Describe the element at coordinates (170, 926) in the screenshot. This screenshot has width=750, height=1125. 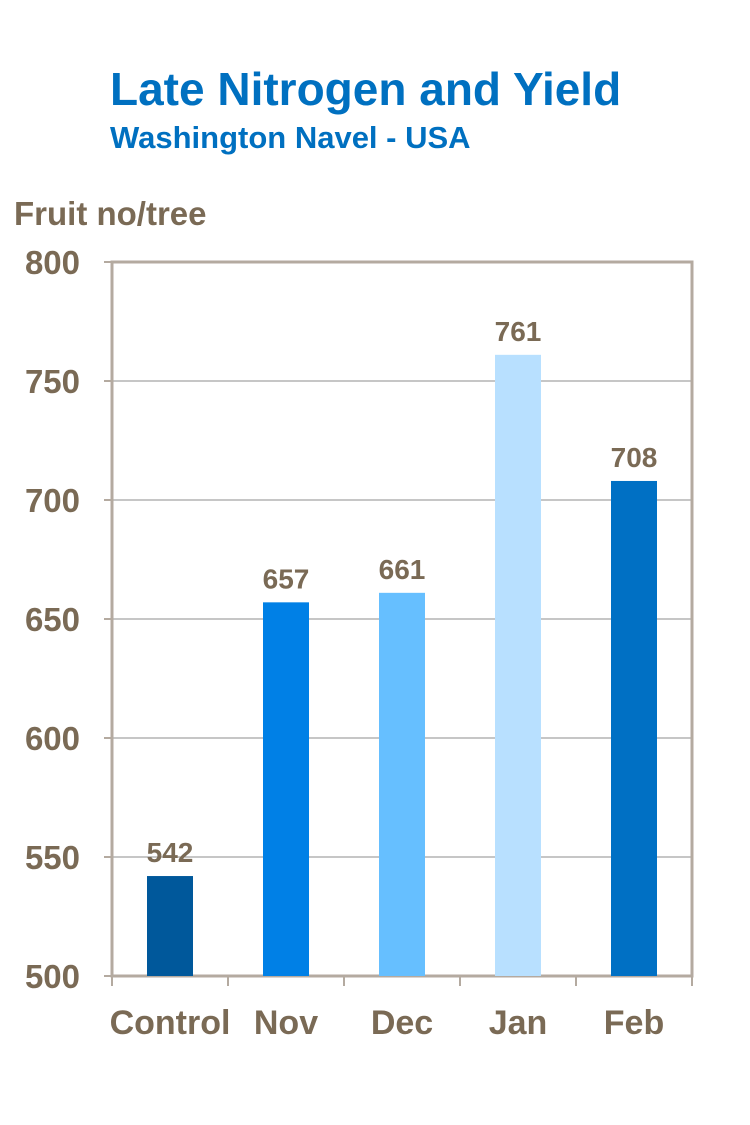
I see `bar-control` at that location.